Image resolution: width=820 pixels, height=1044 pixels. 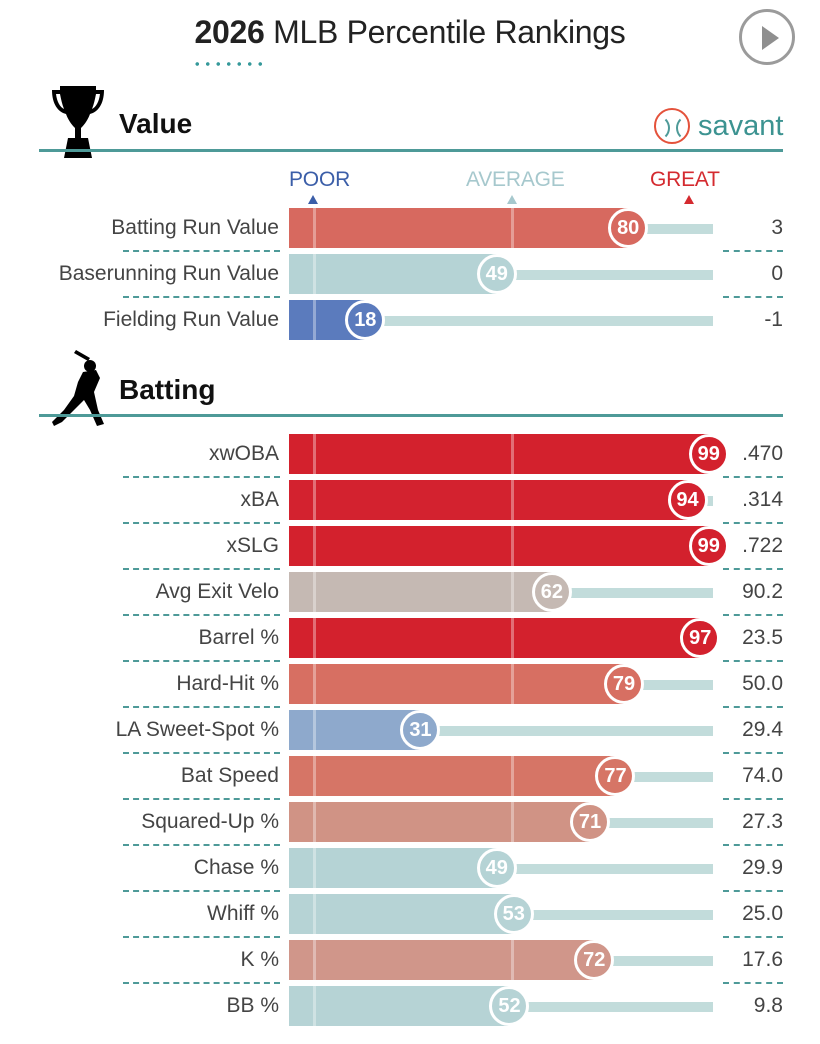 I want to click on metric-row-avg-exit-velo: Avg Exit Velo 62 90.2, so click(x=410, y=594).